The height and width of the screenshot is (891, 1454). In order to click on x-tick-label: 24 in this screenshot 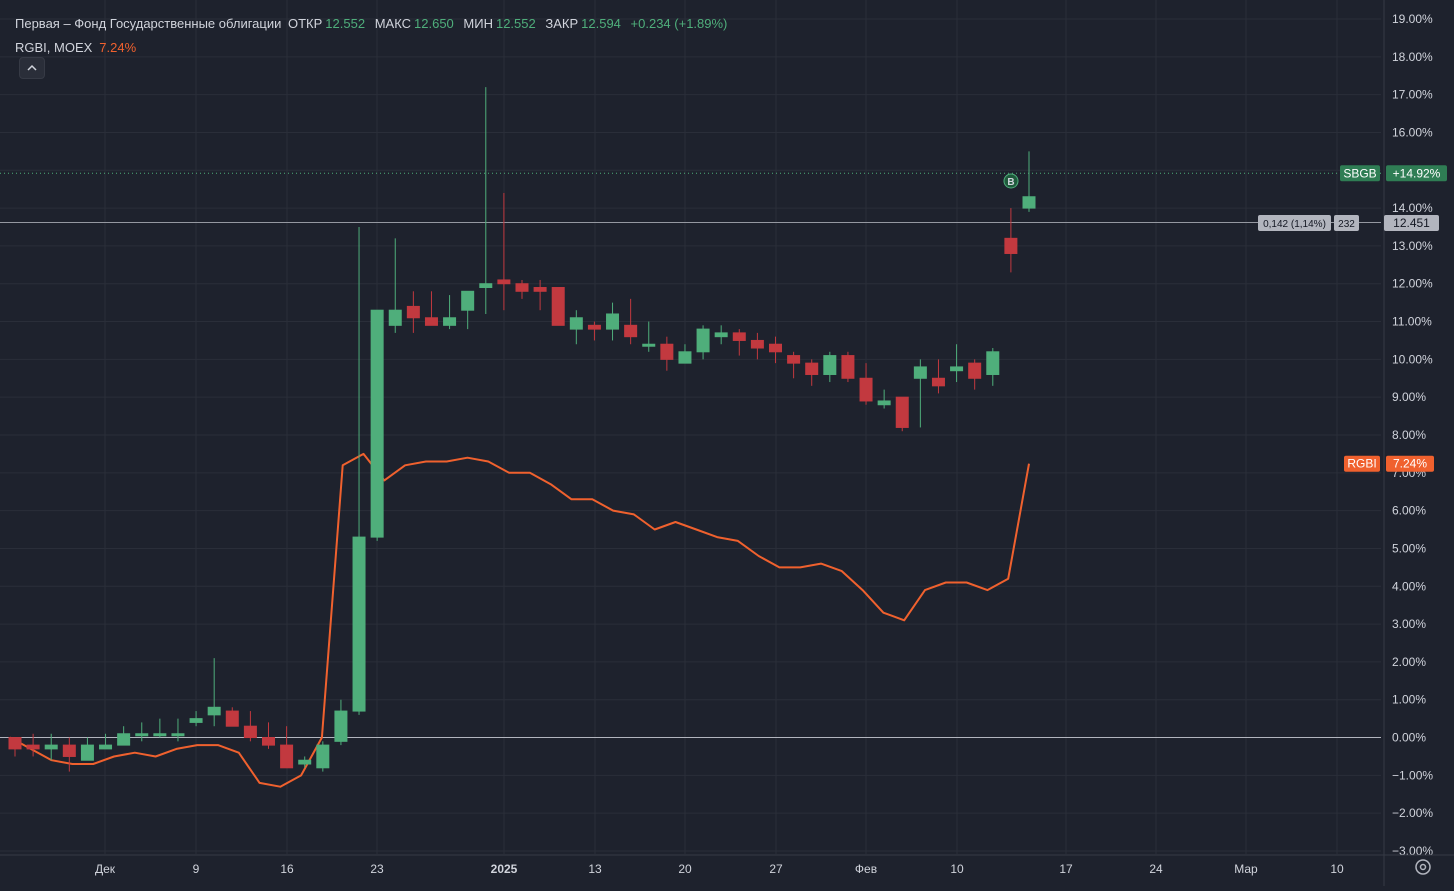, I will do `click(1156, 869)`.